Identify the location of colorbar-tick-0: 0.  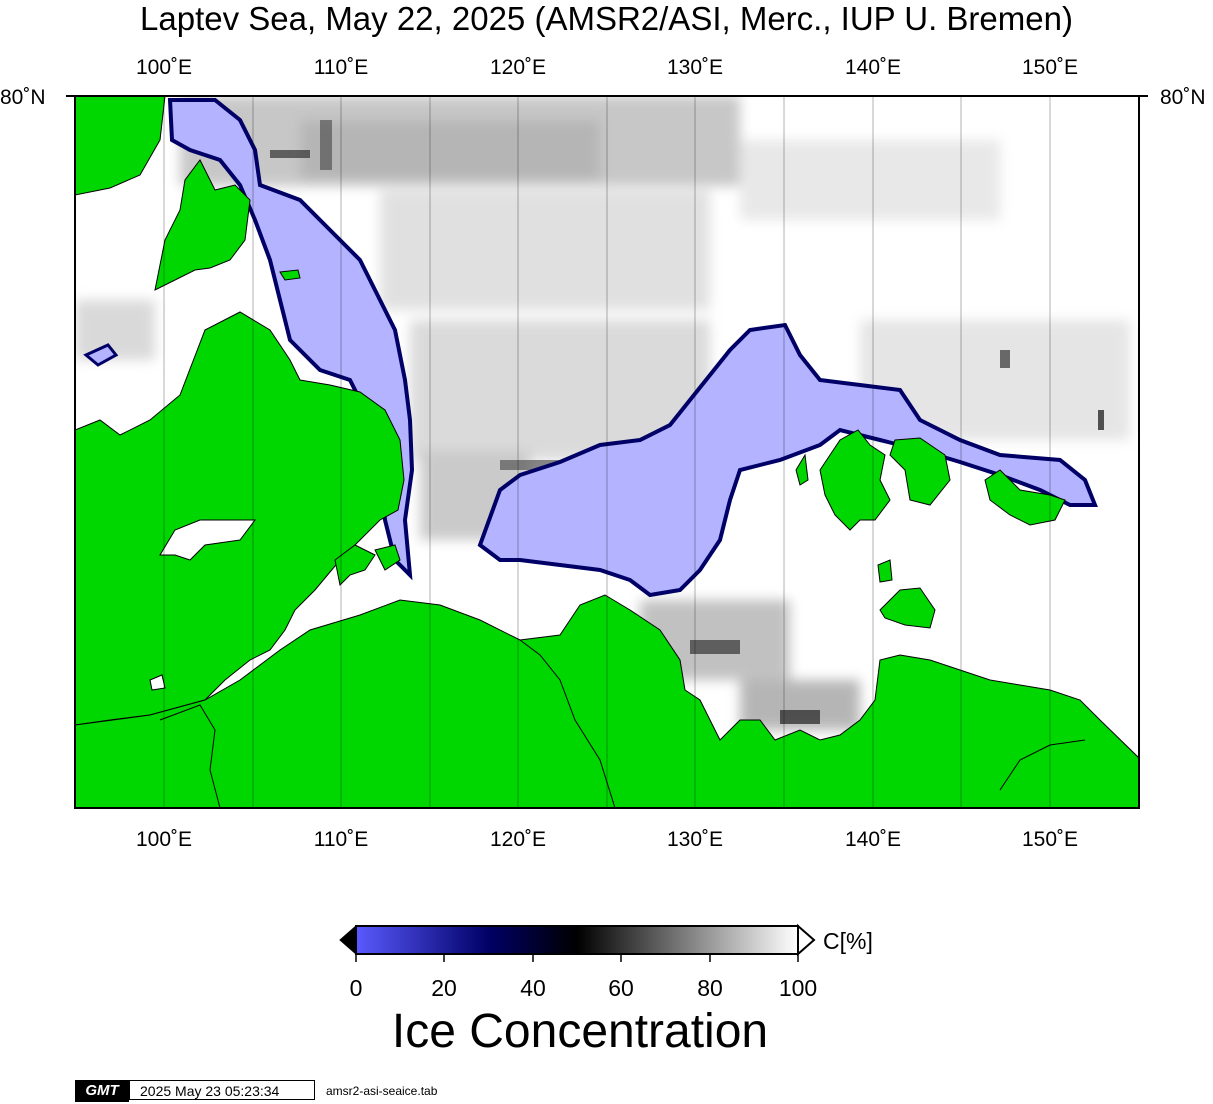
(356, 988).